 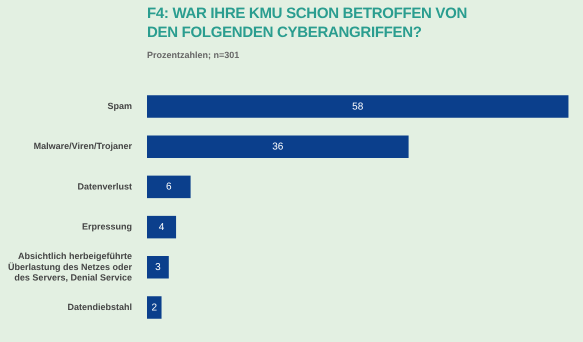 What do you see at coordinates (83, 146) in the screenshot?
I see `y-tick-label: Malware/Viren/Trojaner` at bounding box center [83, 146].